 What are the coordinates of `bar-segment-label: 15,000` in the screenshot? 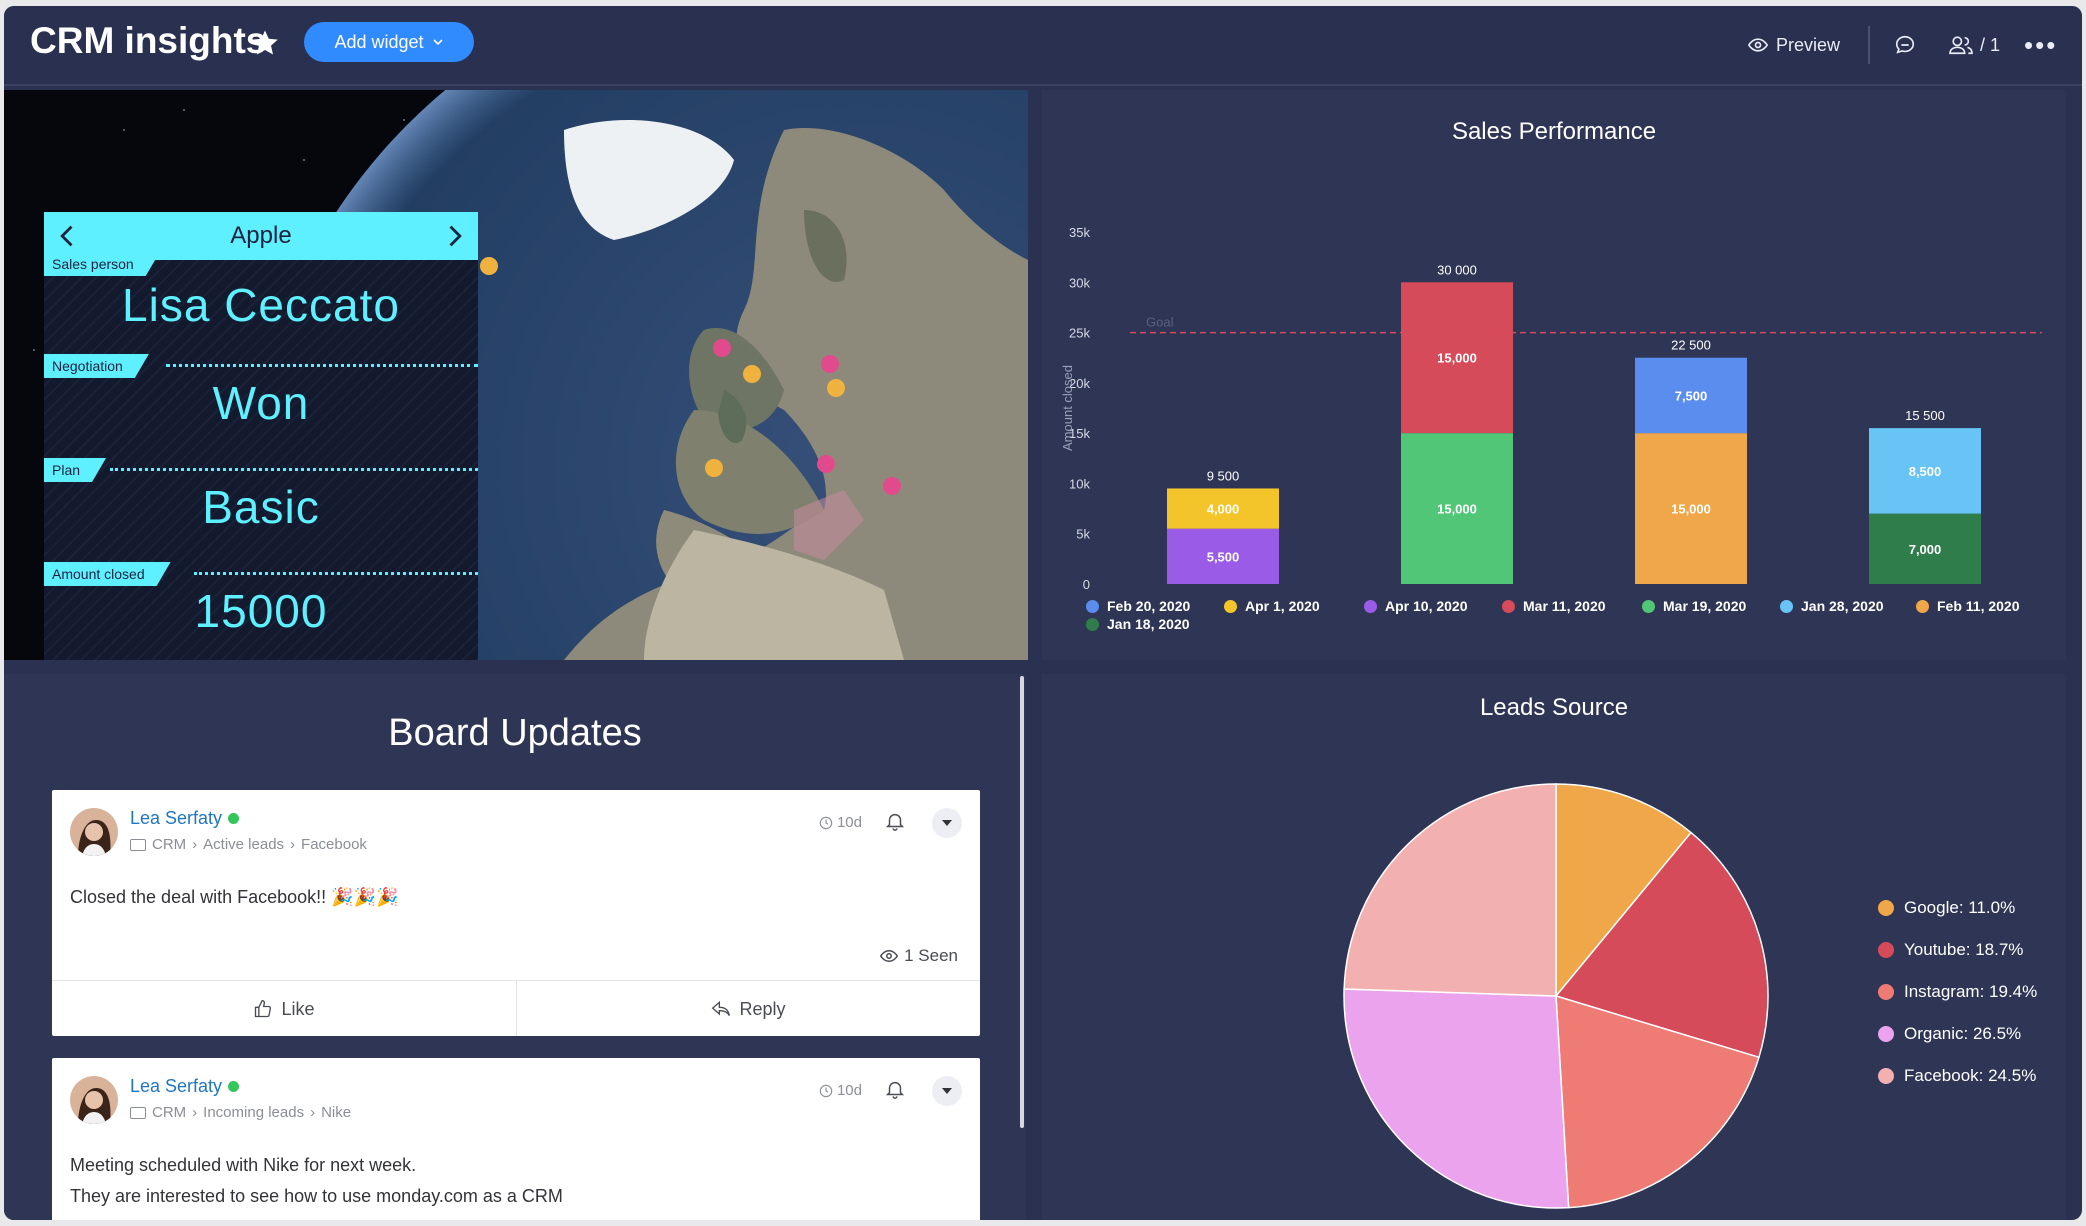 It's located at (1457, 358).